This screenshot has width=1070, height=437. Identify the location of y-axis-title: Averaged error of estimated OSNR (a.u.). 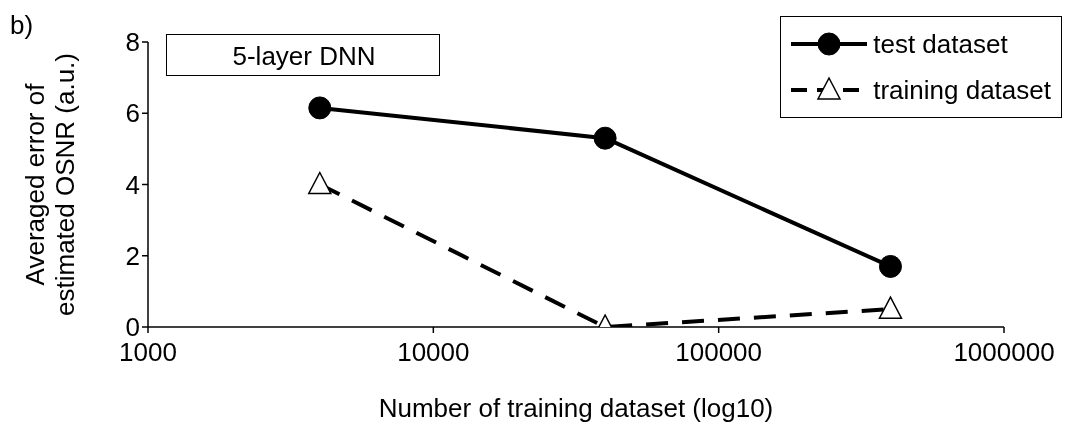
(50, 184).